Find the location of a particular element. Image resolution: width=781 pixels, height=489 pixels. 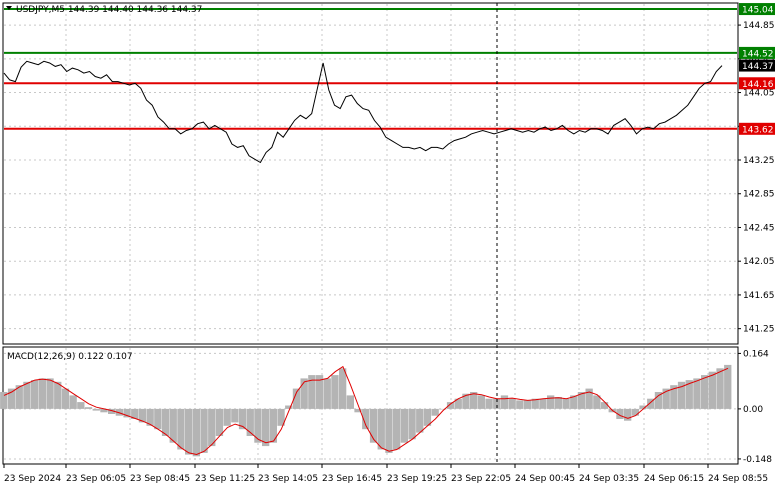

time-tick-label: 23 Sep 16:45 is located at coordinates (352, 479).